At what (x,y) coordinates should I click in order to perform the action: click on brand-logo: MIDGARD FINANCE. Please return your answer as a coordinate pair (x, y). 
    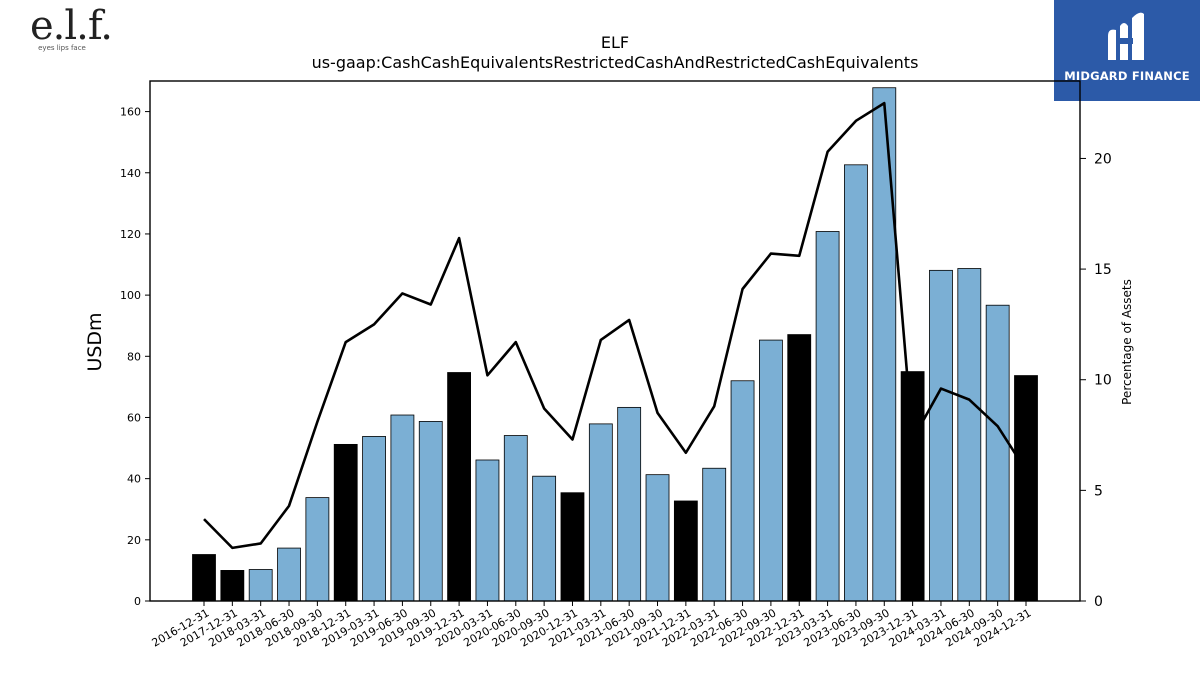
    Looking at the image, I should click on (1127, 50).